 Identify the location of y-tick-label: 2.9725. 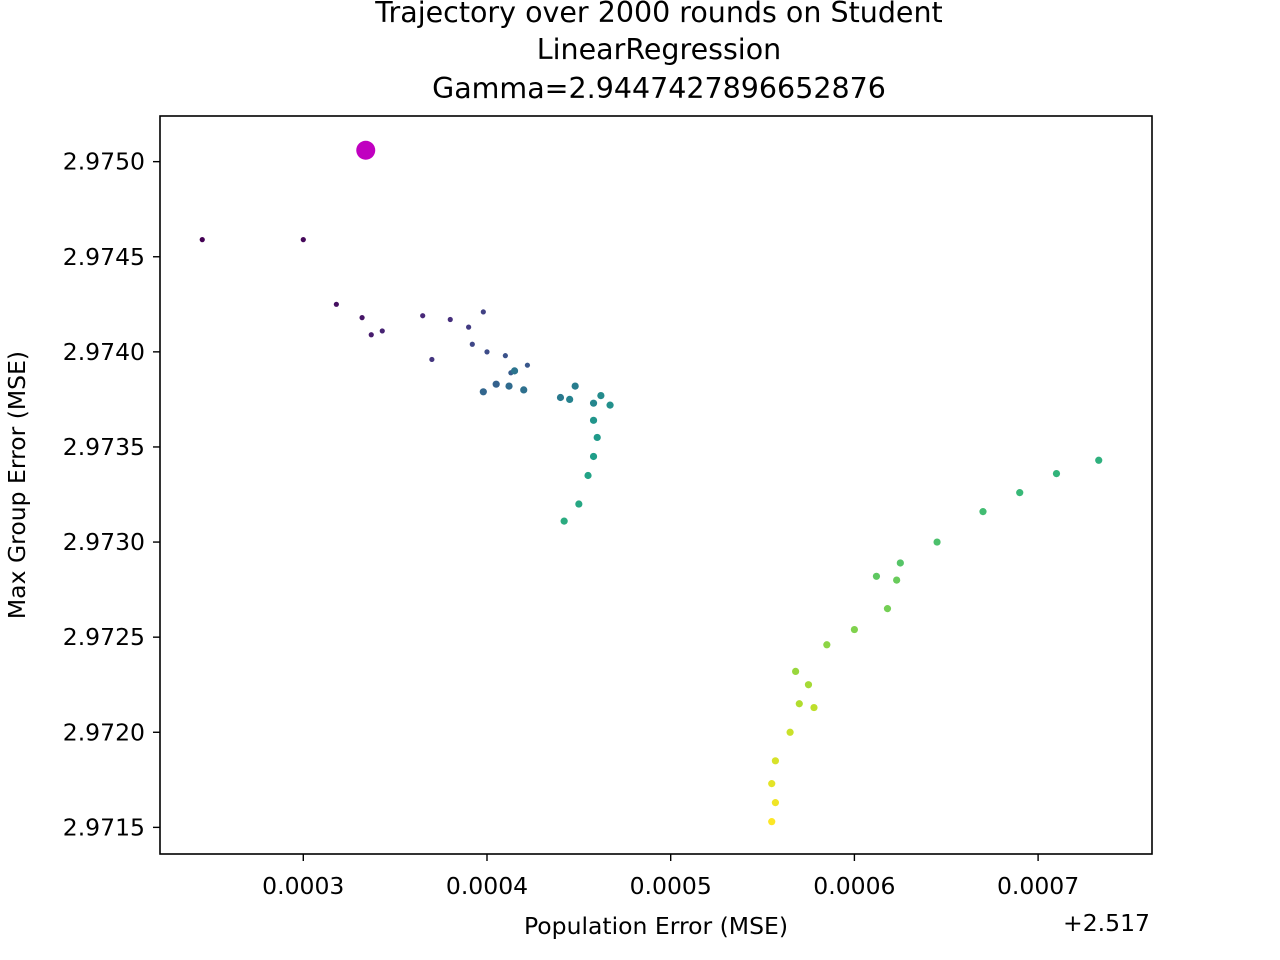
(104, 637).